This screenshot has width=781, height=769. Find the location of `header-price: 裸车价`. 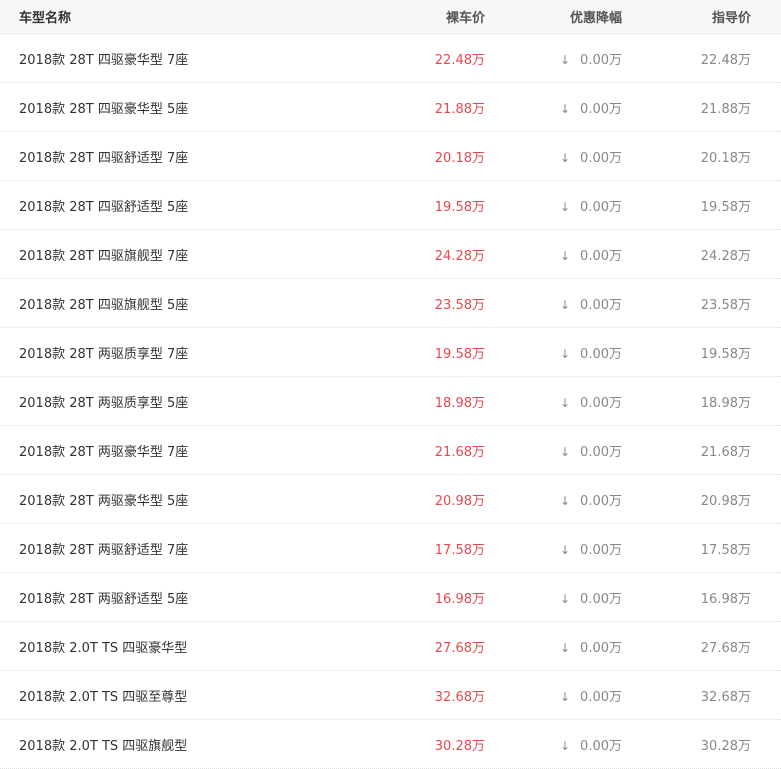

header-price: 裸车价 is located at coordinates (465, 18).